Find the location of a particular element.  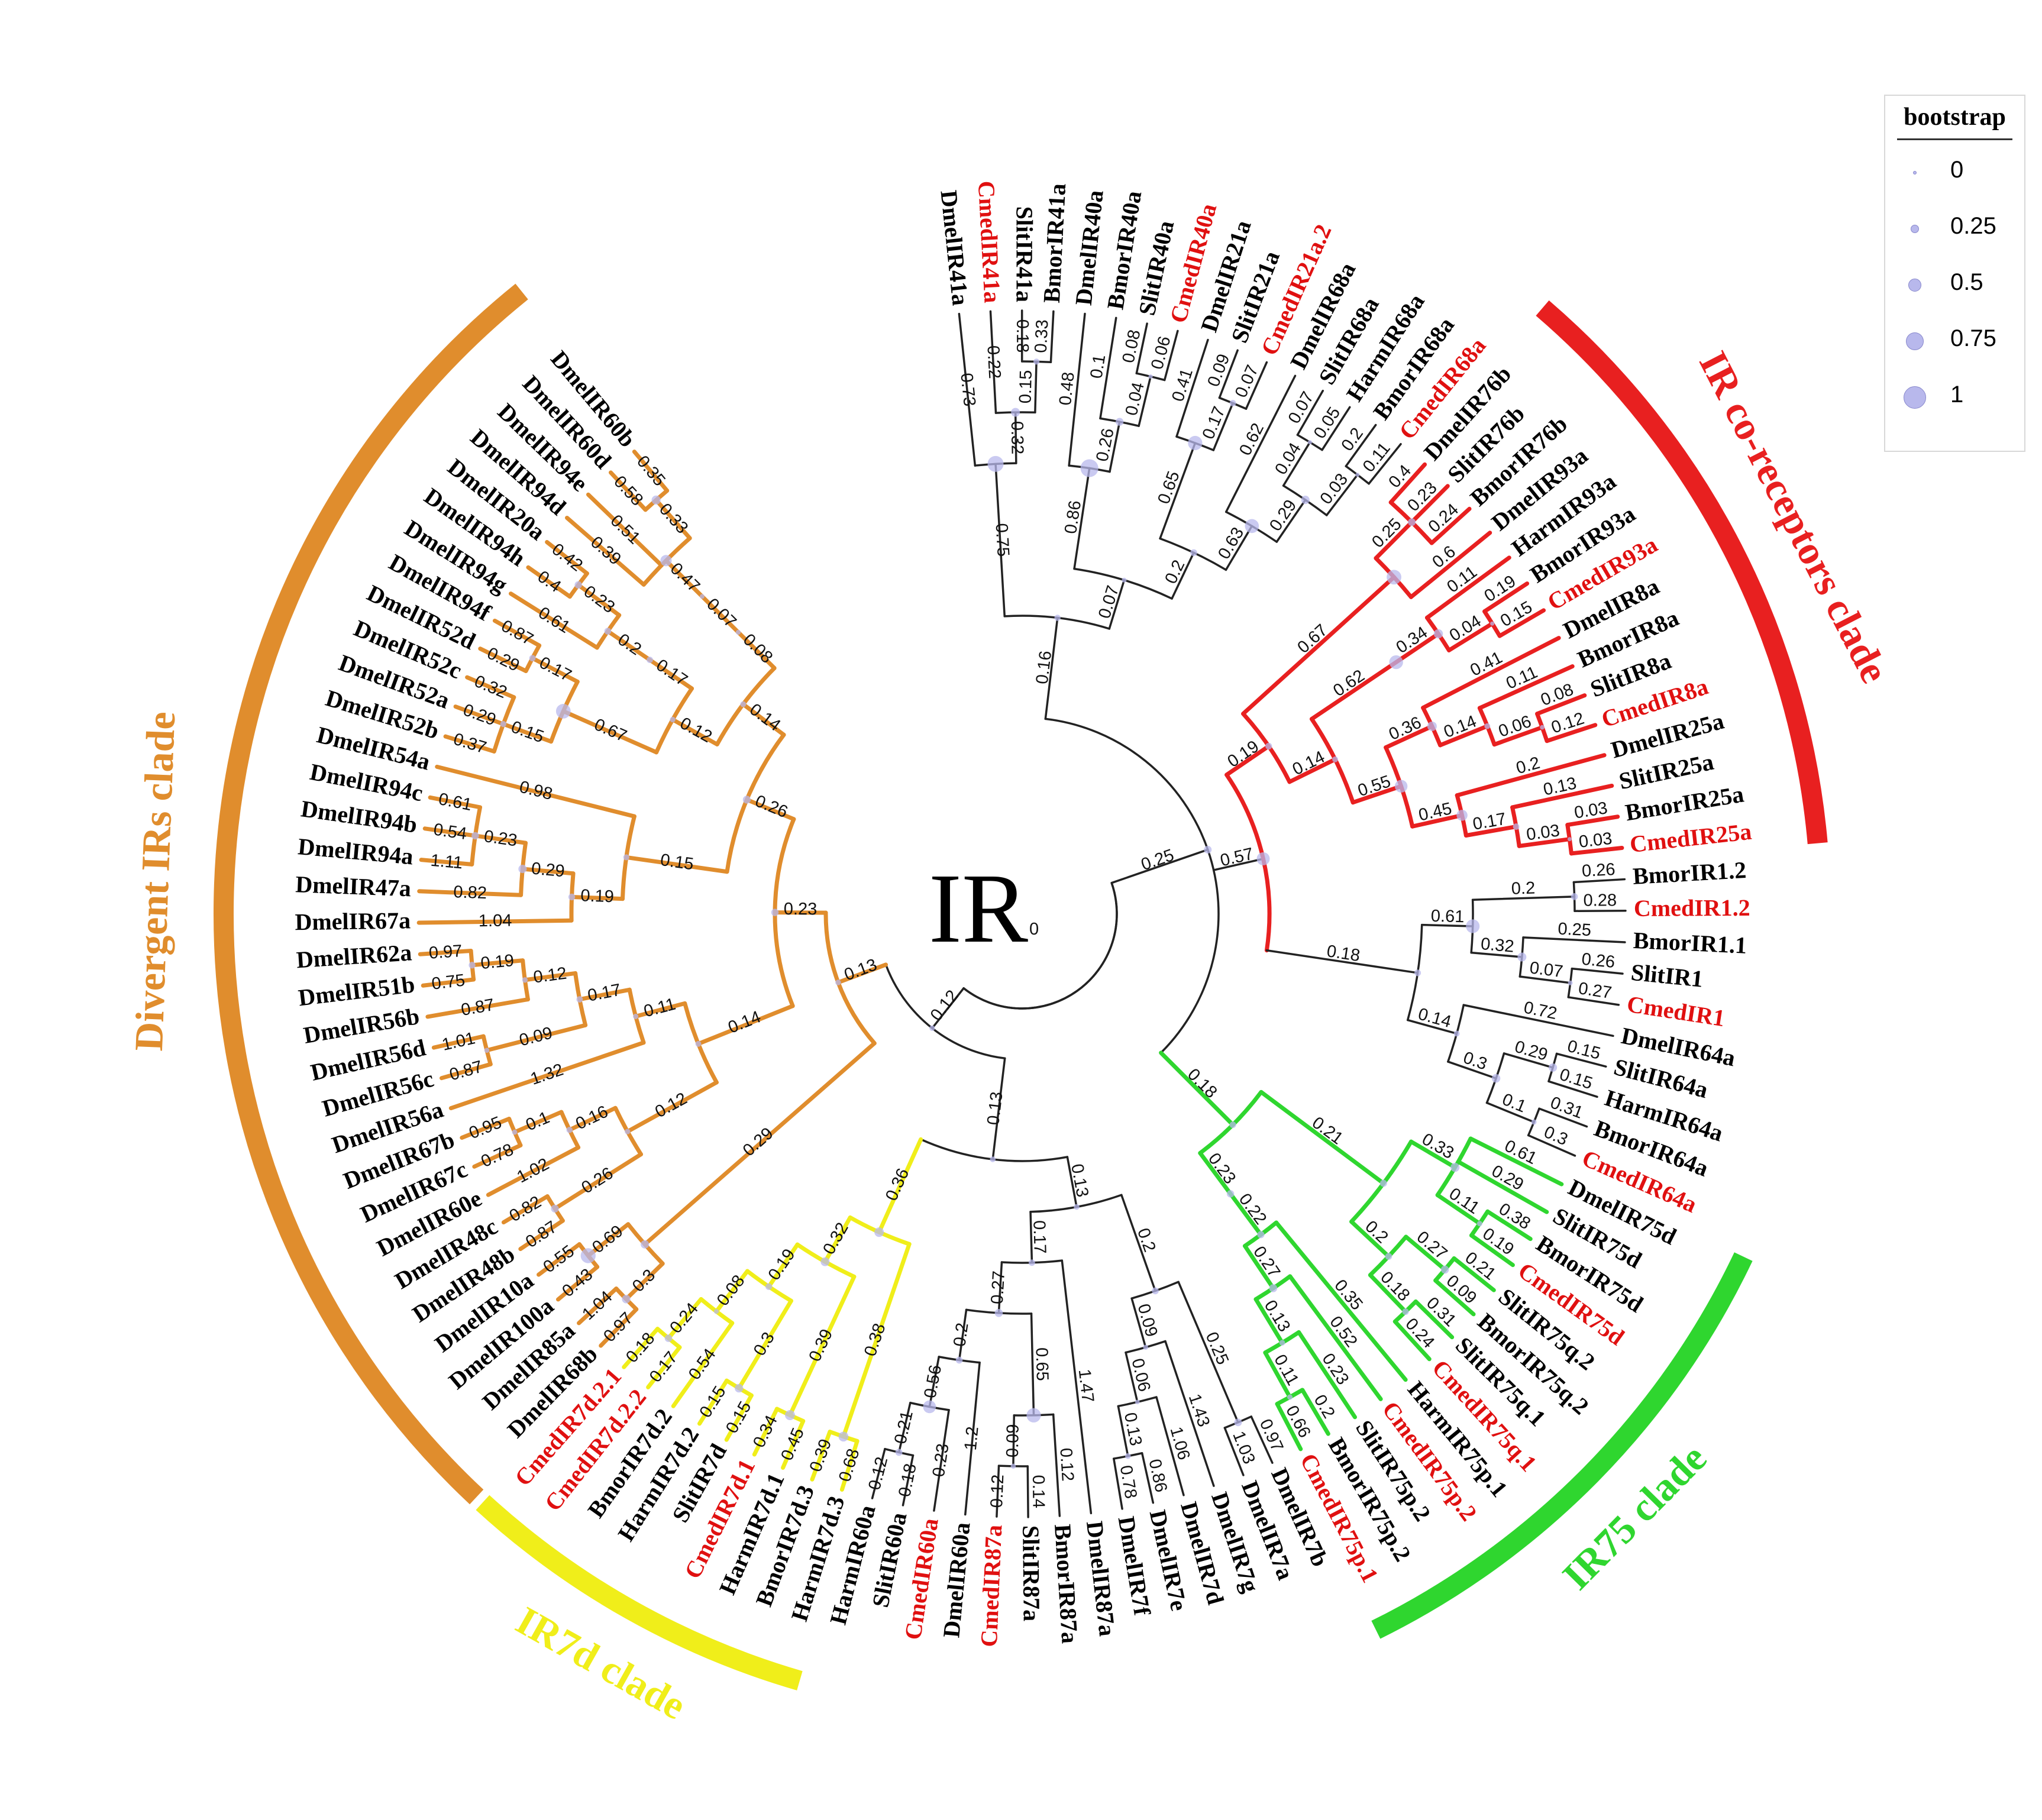

bootstrap-label: 0.32 is located at coordinates (490, 687).